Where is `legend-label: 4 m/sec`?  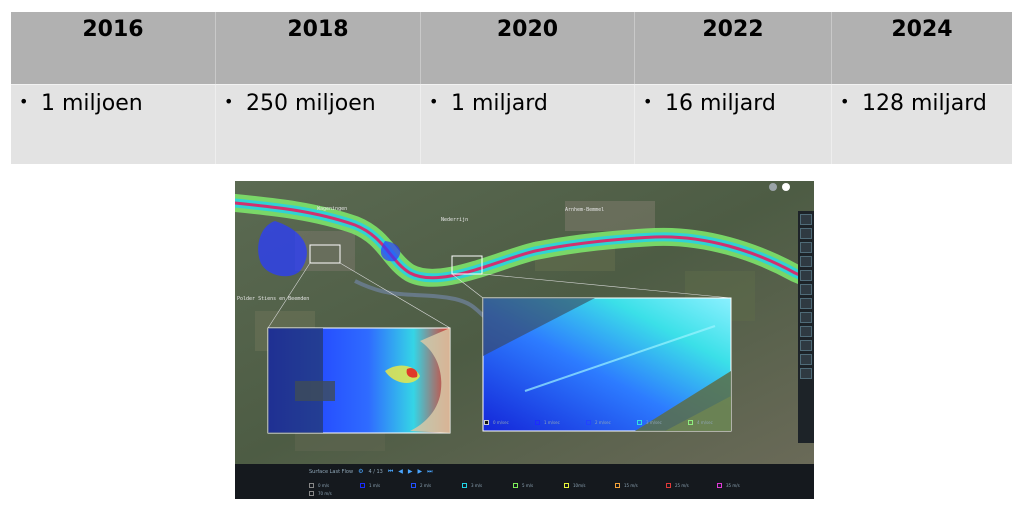 legend-label: 4 m/sec is located at coordinates (705, 422).